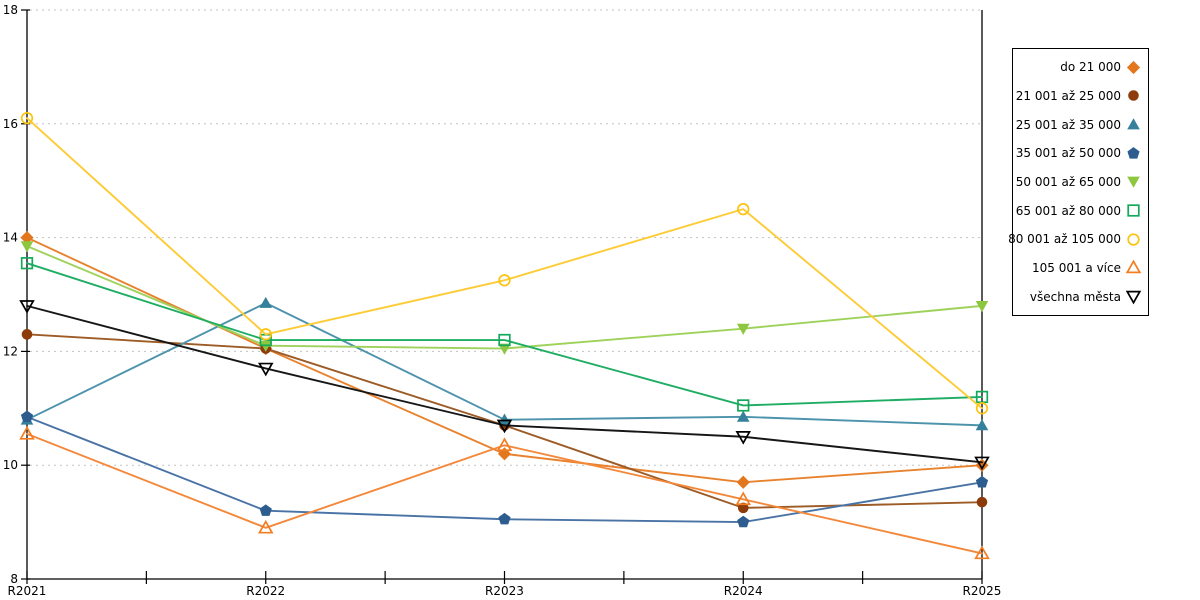 Image resolution: width=1200 pixels, height=600 pixels. I want to click on legend-label: do 21 000, so click(1090, 67).